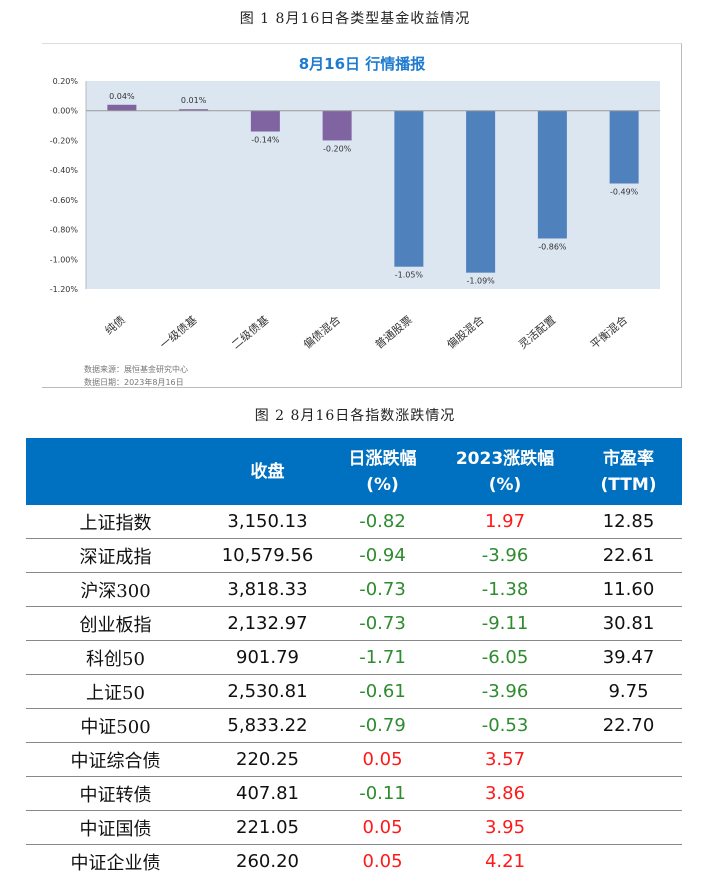  What do you see at coordinates (64, 140) in the screenshot?
I see `y-tick-label: -0.20%` at bounding box center [64, 140].